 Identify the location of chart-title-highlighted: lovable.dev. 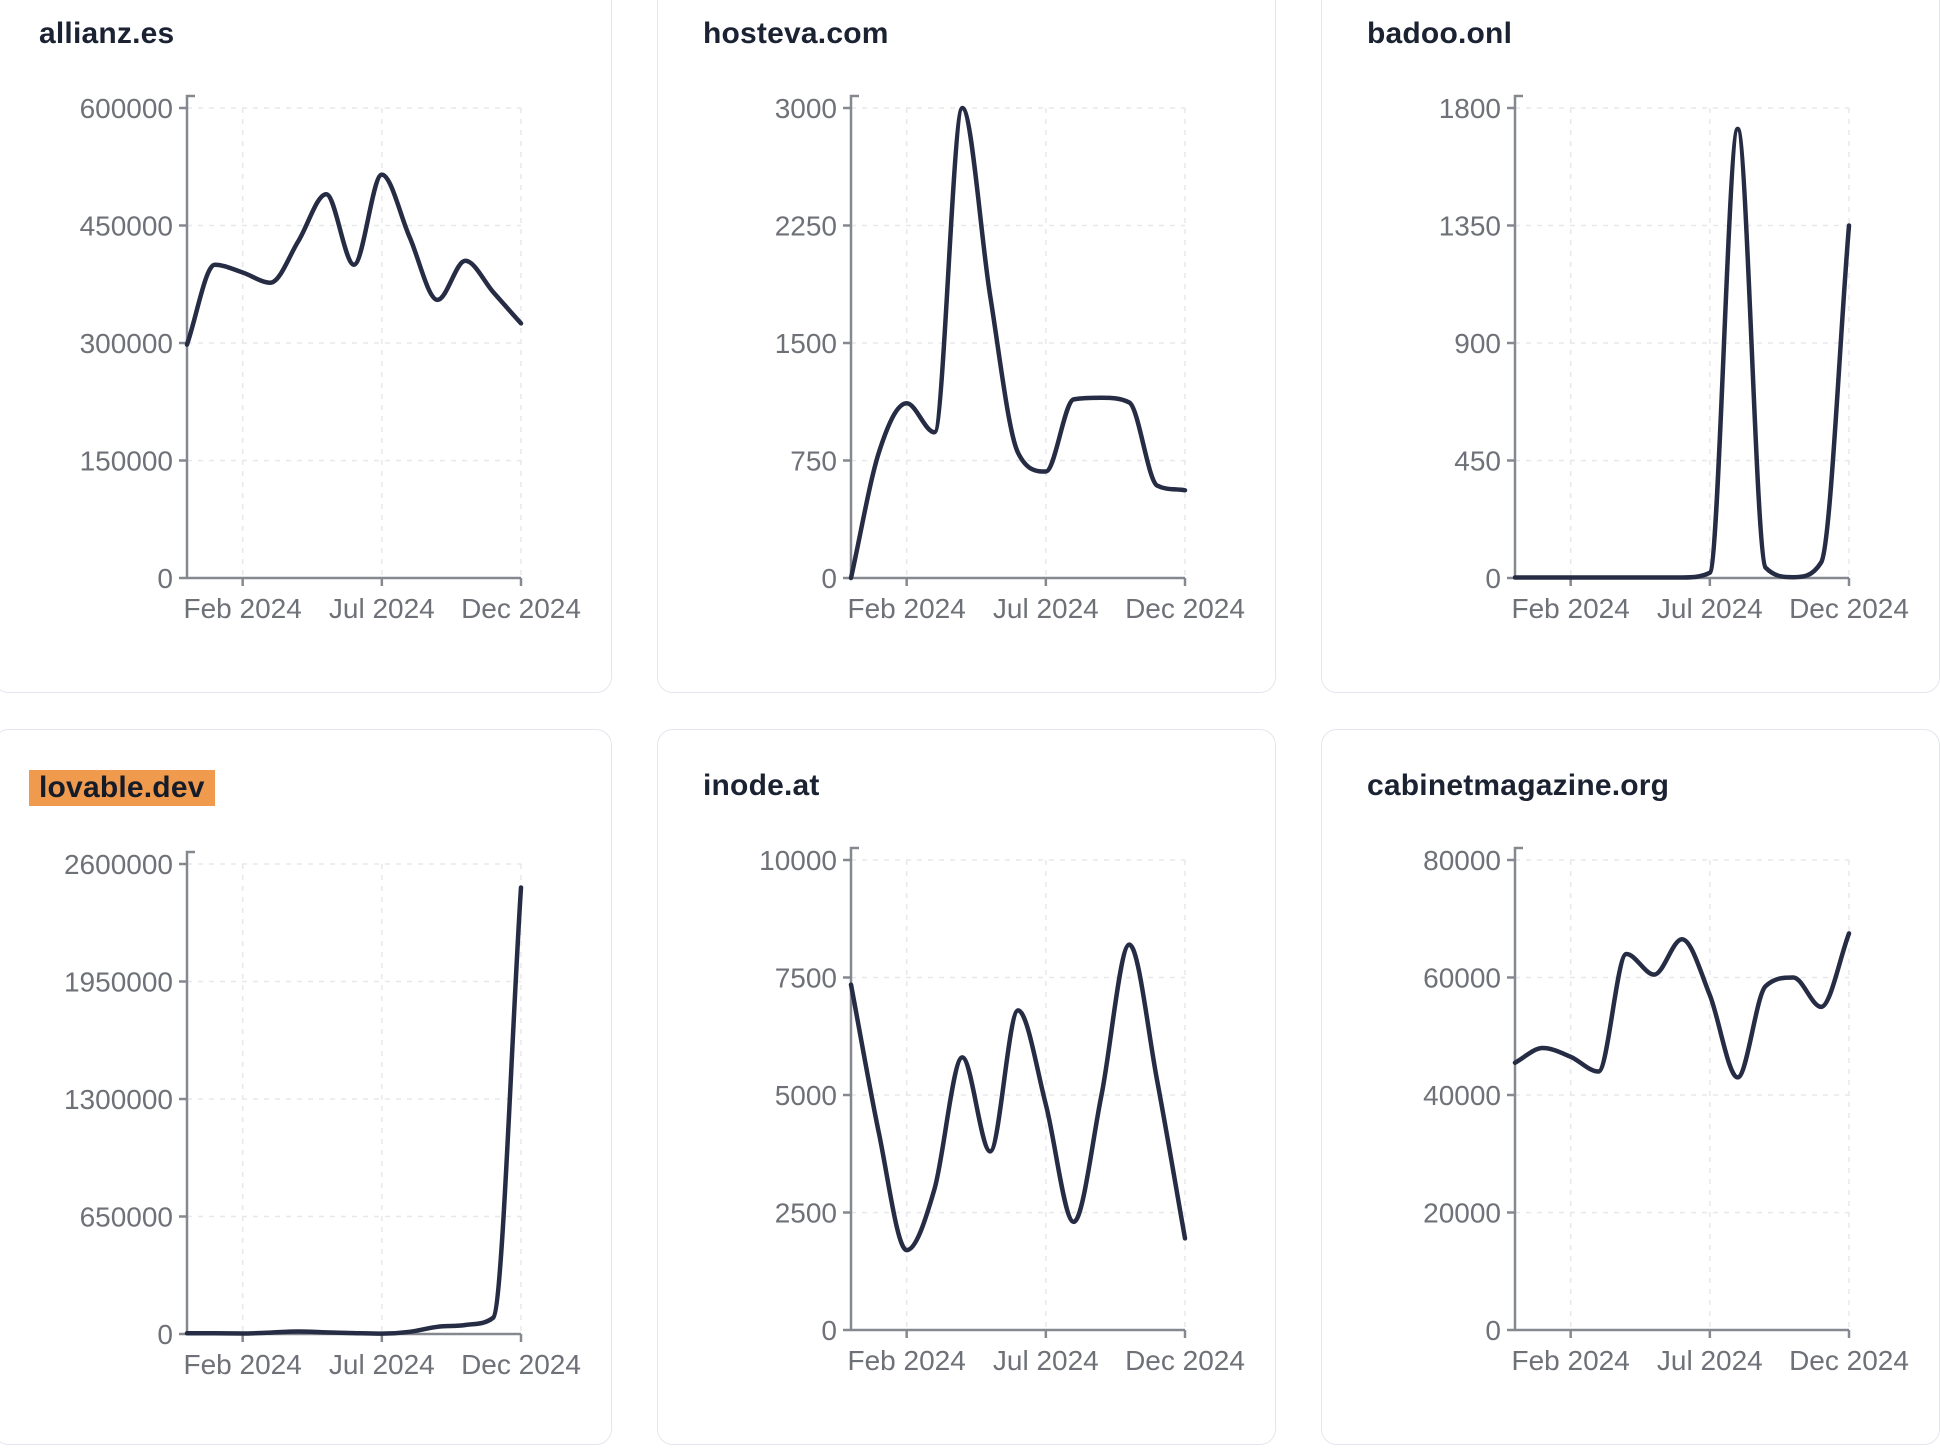
(122, 788).